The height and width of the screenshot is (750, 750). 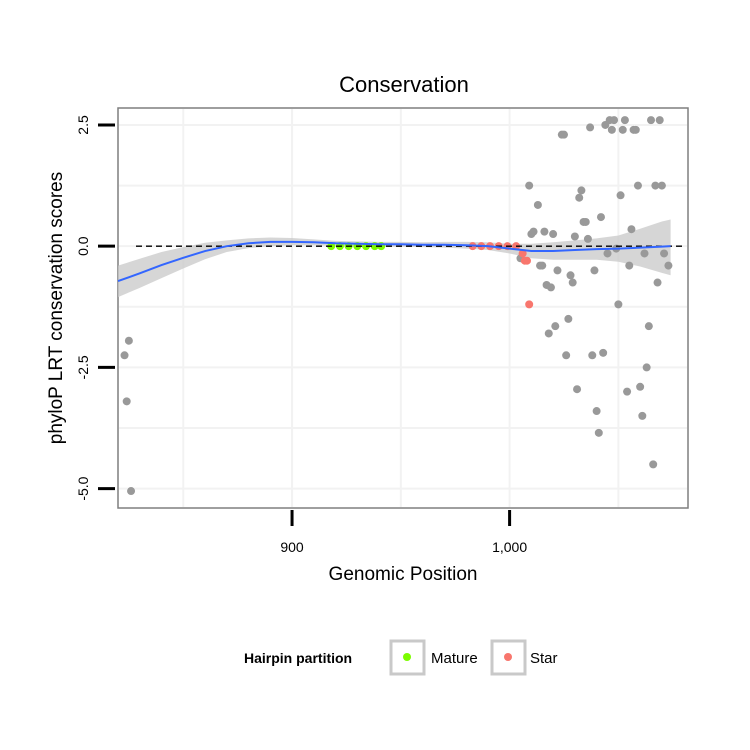 I want to click on legend-label-mature: Mature, so click(x=454, y=658).